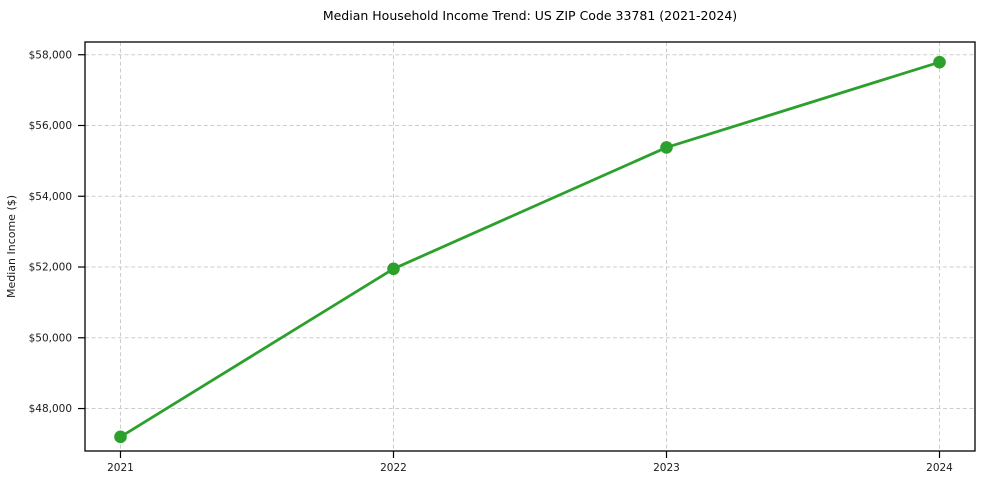 The width and height of the screenshot is (989, 490). What do you see at coordinates (50, 268) in the screenshot?
I see `y-tick-label: $52,000` at bounding box center [50, 268].